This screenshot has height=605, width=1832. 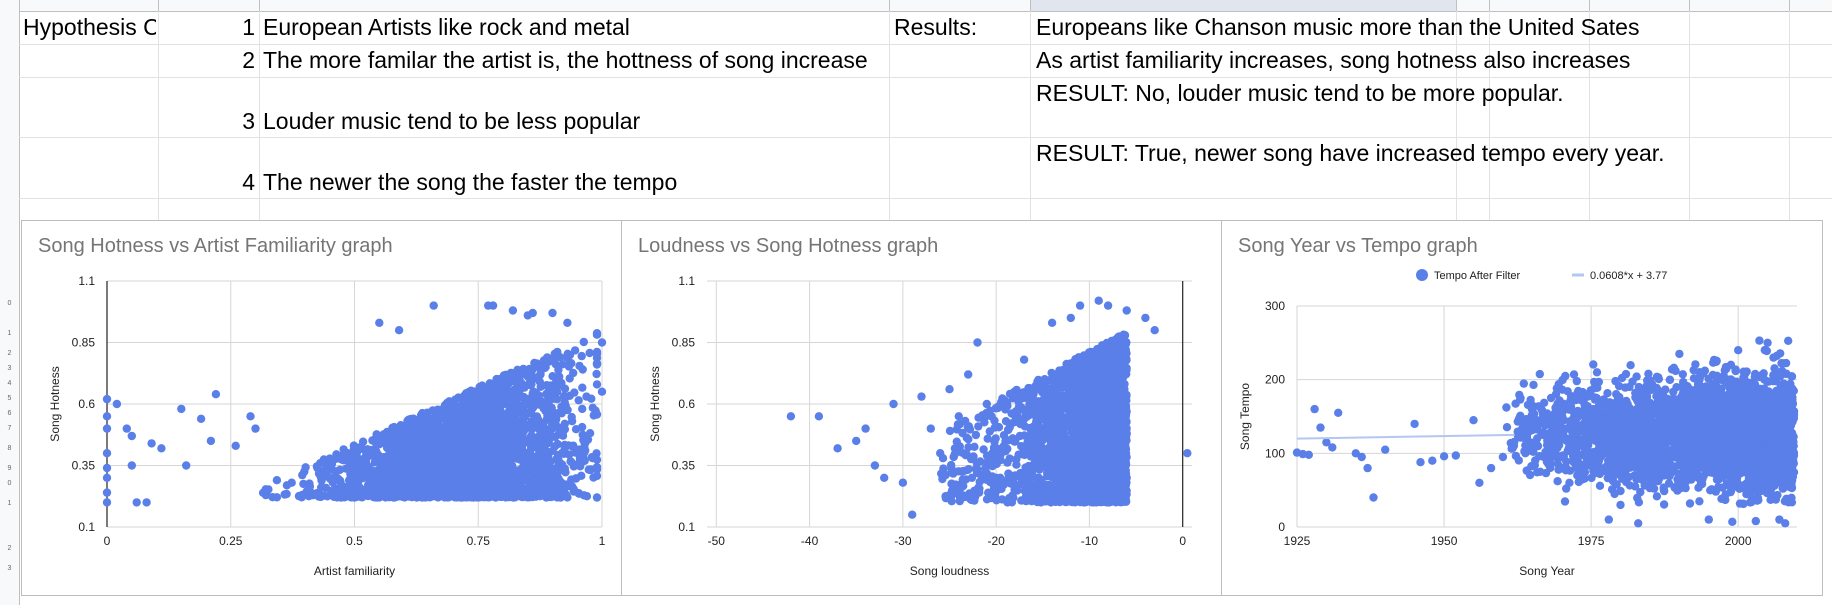 What do you see at coordinates (9, 428) in the screenshot?
I see `row-number: 7` at bounding box center [9, 428].